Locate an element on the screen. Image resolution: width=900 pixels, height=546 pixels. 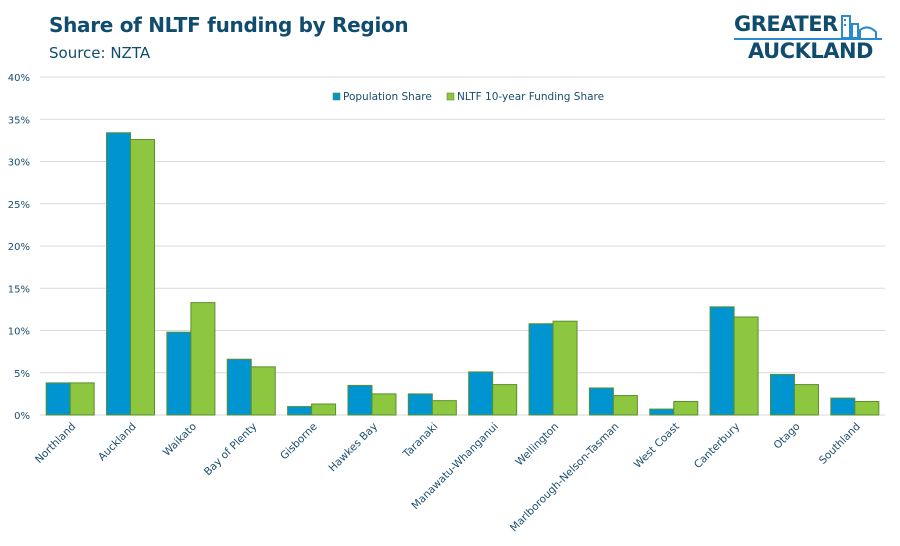
x-category-label: Wellington is located at coordinates (537, 445).